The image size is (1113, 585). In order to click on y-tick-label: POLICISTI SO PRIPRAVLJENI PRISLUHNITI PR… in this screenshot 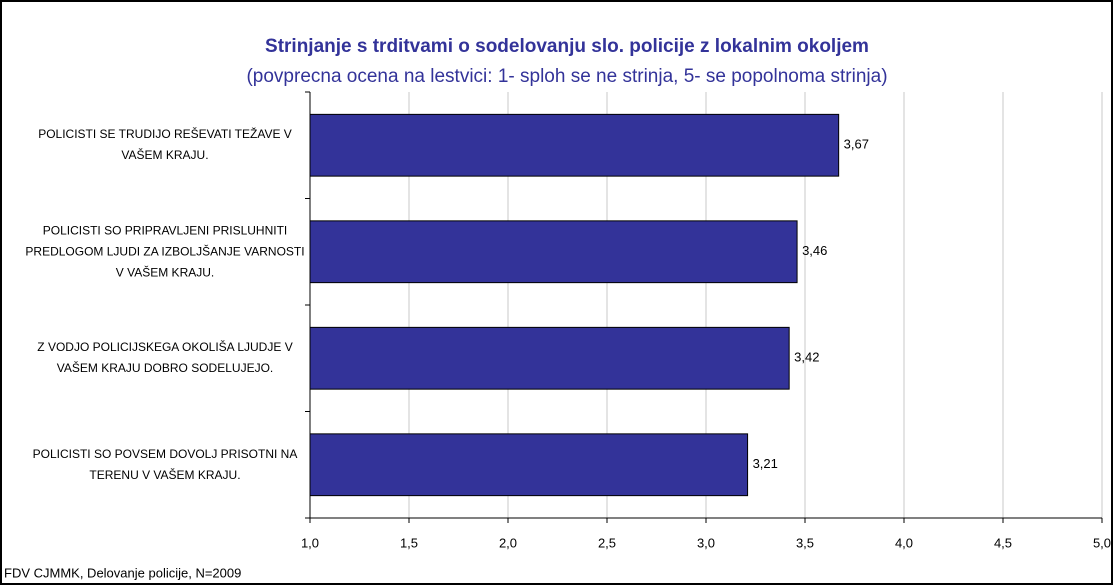, I will do `click(165, 251)`.